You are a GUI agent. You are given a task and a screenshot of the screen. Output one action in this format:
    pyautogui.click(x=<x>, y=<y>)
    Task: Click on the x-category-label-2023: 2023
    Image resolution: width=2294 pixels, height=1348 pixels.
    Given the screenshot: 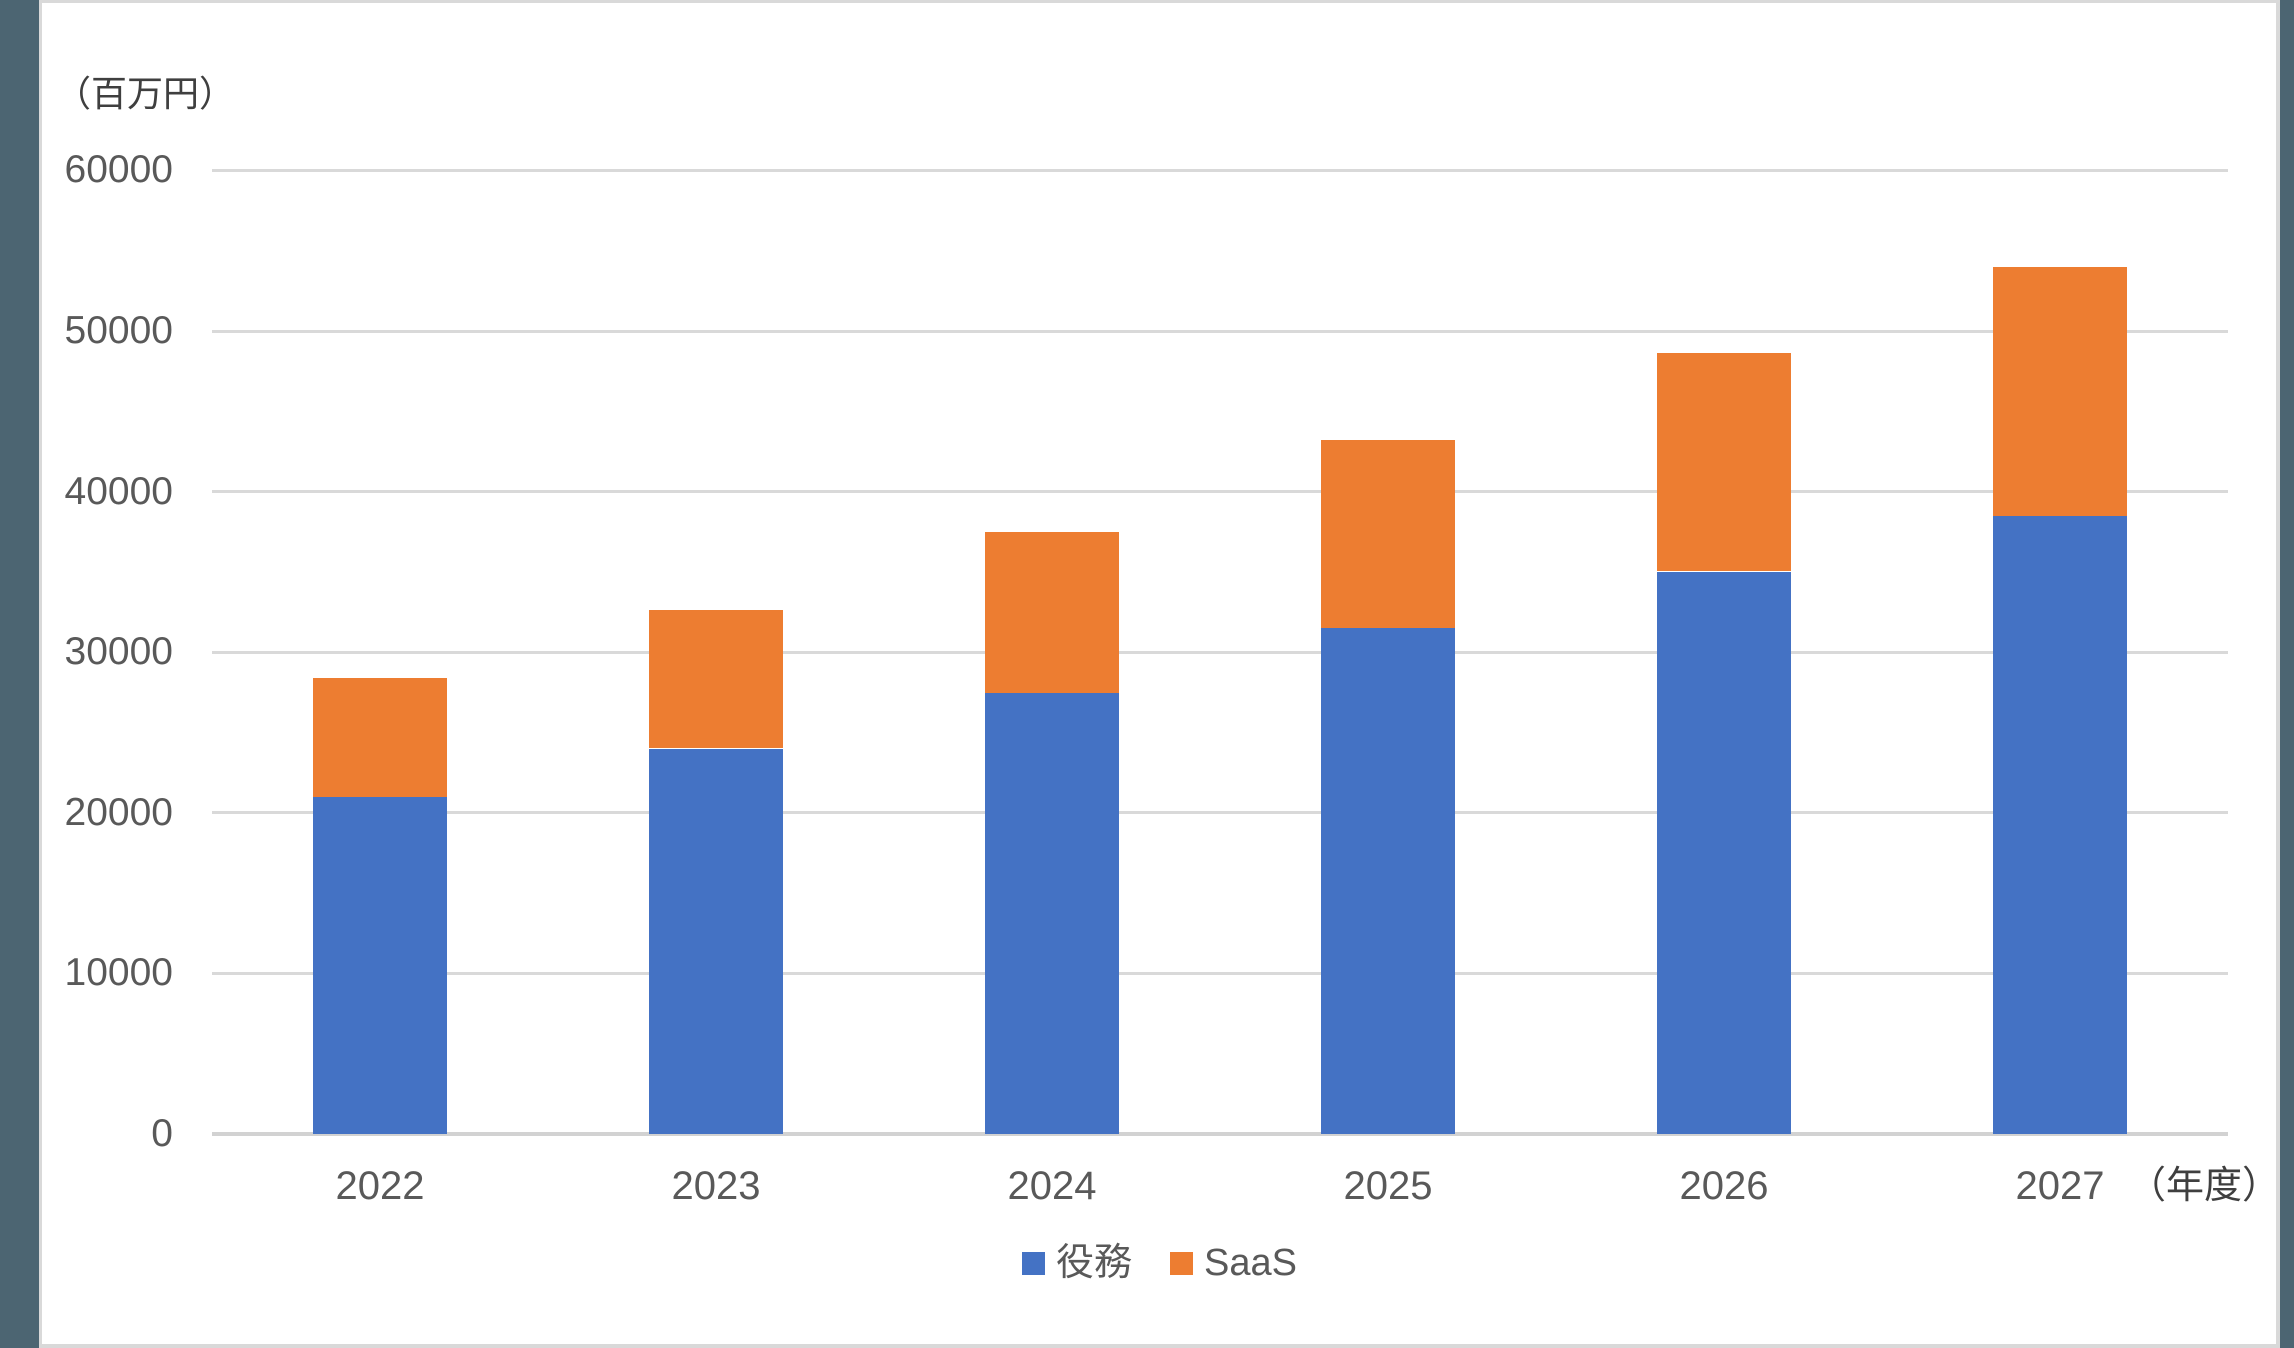 What is the action you would take?
    pyautogui.click(x=716, y=1186)
    